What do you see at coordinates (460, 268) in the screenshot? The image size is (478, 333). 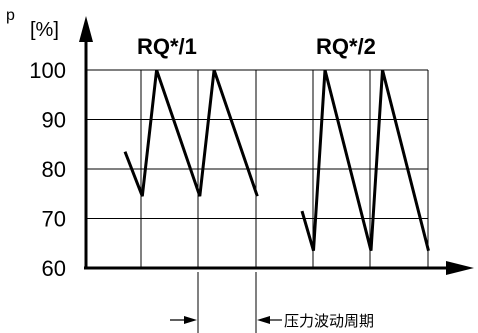 I see `x-axis-arrow` at bounding box center [460, 268].